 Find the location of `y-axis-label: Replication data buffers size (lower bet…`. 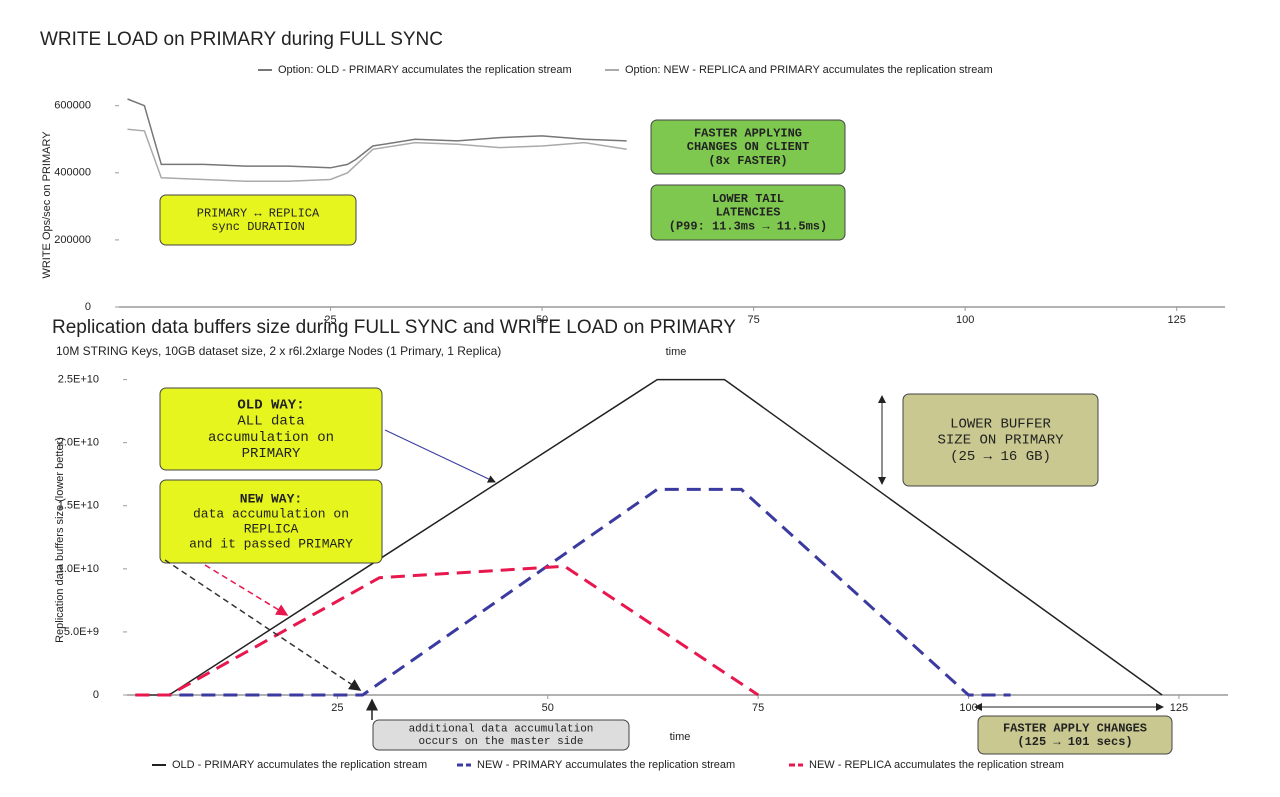

y-axis-label: Replication data buffers size (lower bet… is located at coordinates (60, 540).